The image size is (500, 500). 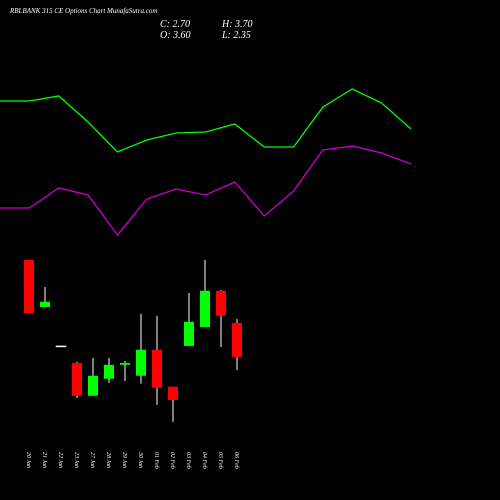 I want to click on x-tick-label: 21 Jan, so click(x=44, y=460).